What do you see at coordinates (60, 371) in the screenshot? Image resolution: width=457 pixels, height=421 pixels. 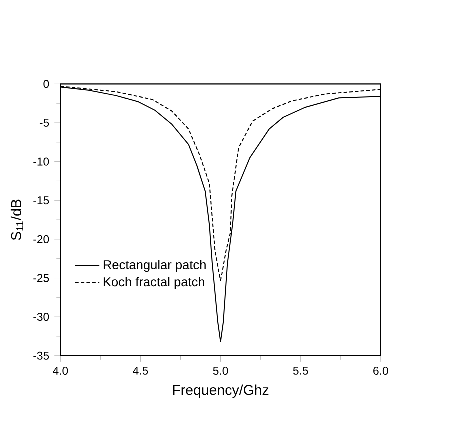 I see `x-tick-label: 4.0` at bounding box center [60, 371].